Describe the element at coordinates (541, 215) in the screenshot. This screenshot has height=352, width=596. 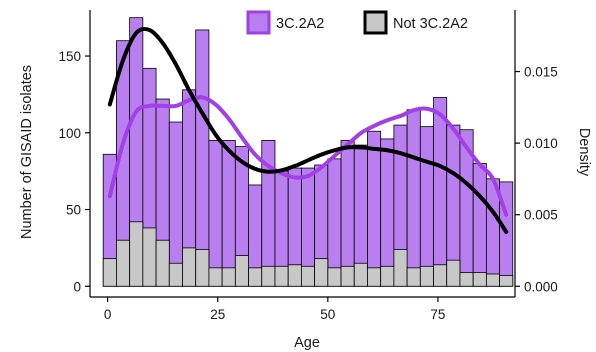
I see `y-right-tick-label: 0.005` at that location.